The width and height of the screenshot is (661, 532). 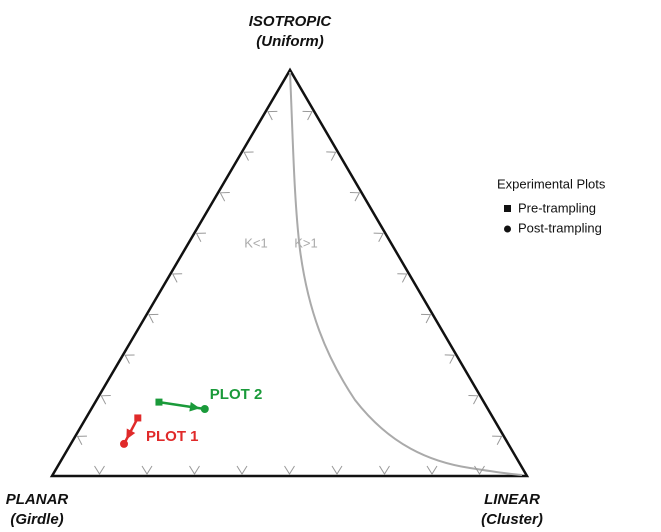 What do you see at coordinates (560, 227) in the screenshot?
I see `legend-item: Post-trampling` at bounding box center [560, 227].